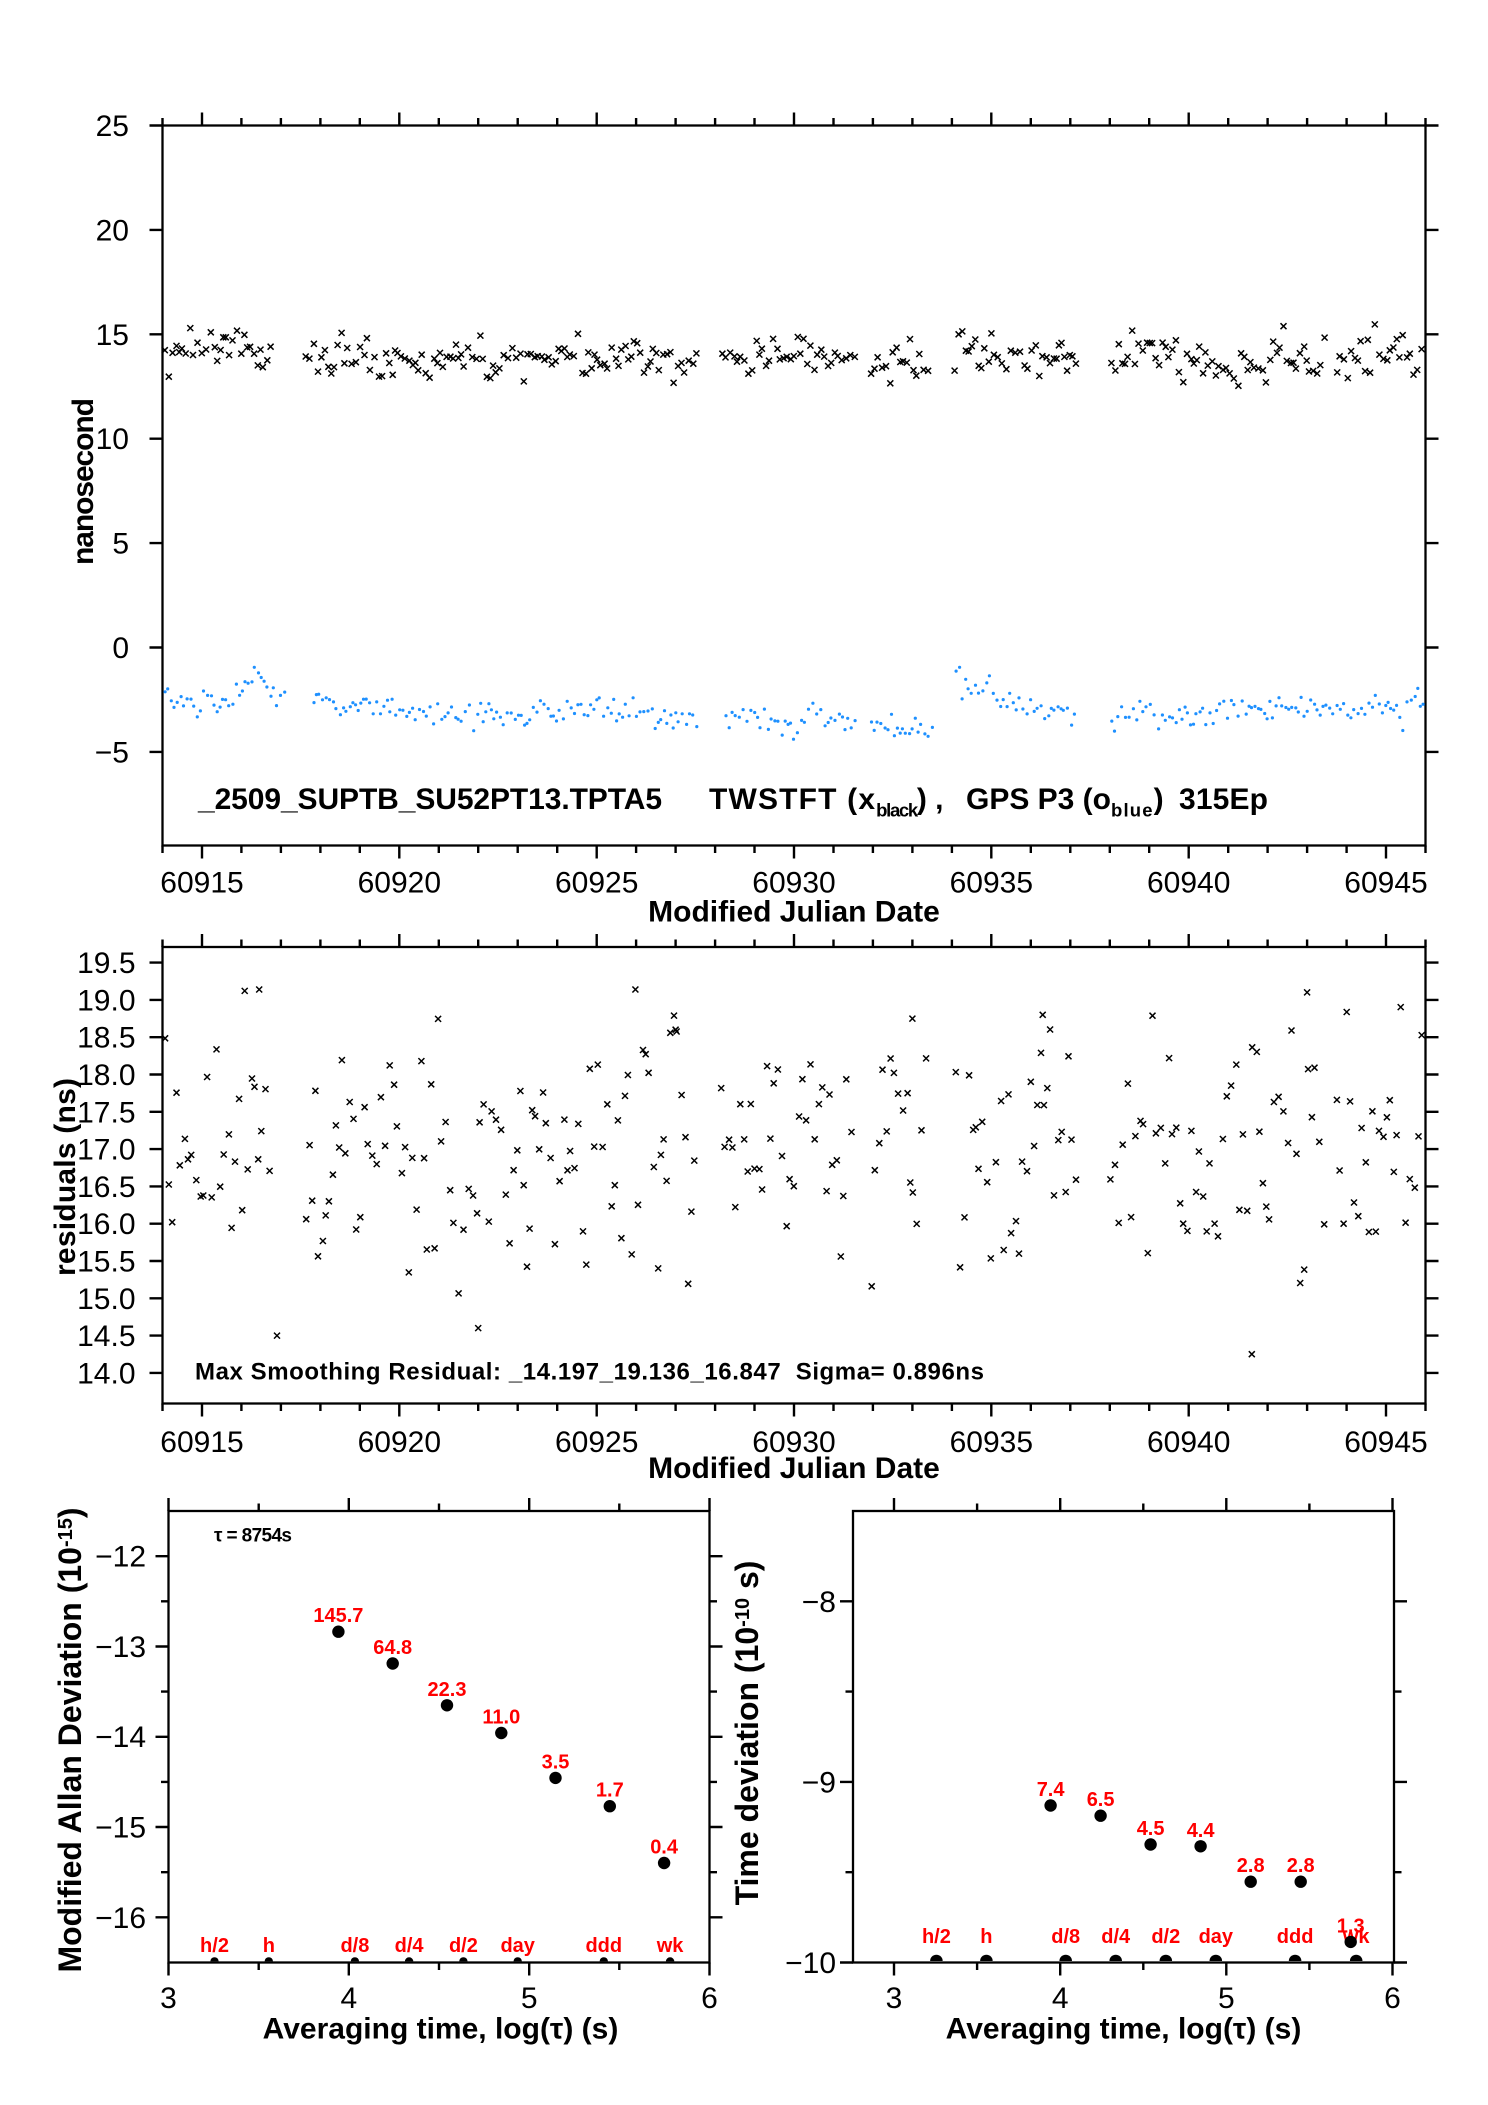 Image resolution: width=1488 pixels, height=2105 pixels. What do you see at coordinates (106, 1000) in the screenshot?
I see `svg-text: 19.0` at bounding box center [106, 1000].